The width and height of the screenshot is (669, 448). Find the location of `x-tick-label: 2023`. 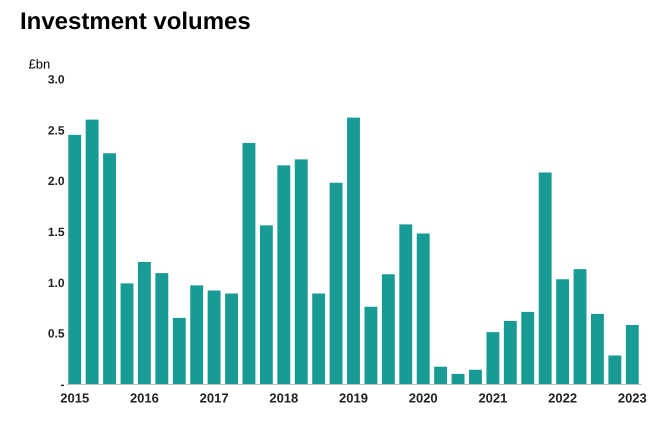

x-tick-label: 2023 is located at coordinates (632, 398).